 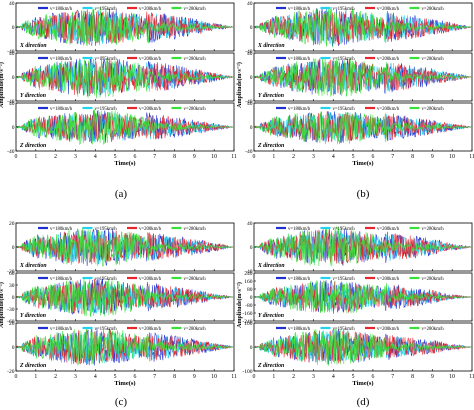 I want to click on x-tick-label: 1, so click(x=273, y=377).